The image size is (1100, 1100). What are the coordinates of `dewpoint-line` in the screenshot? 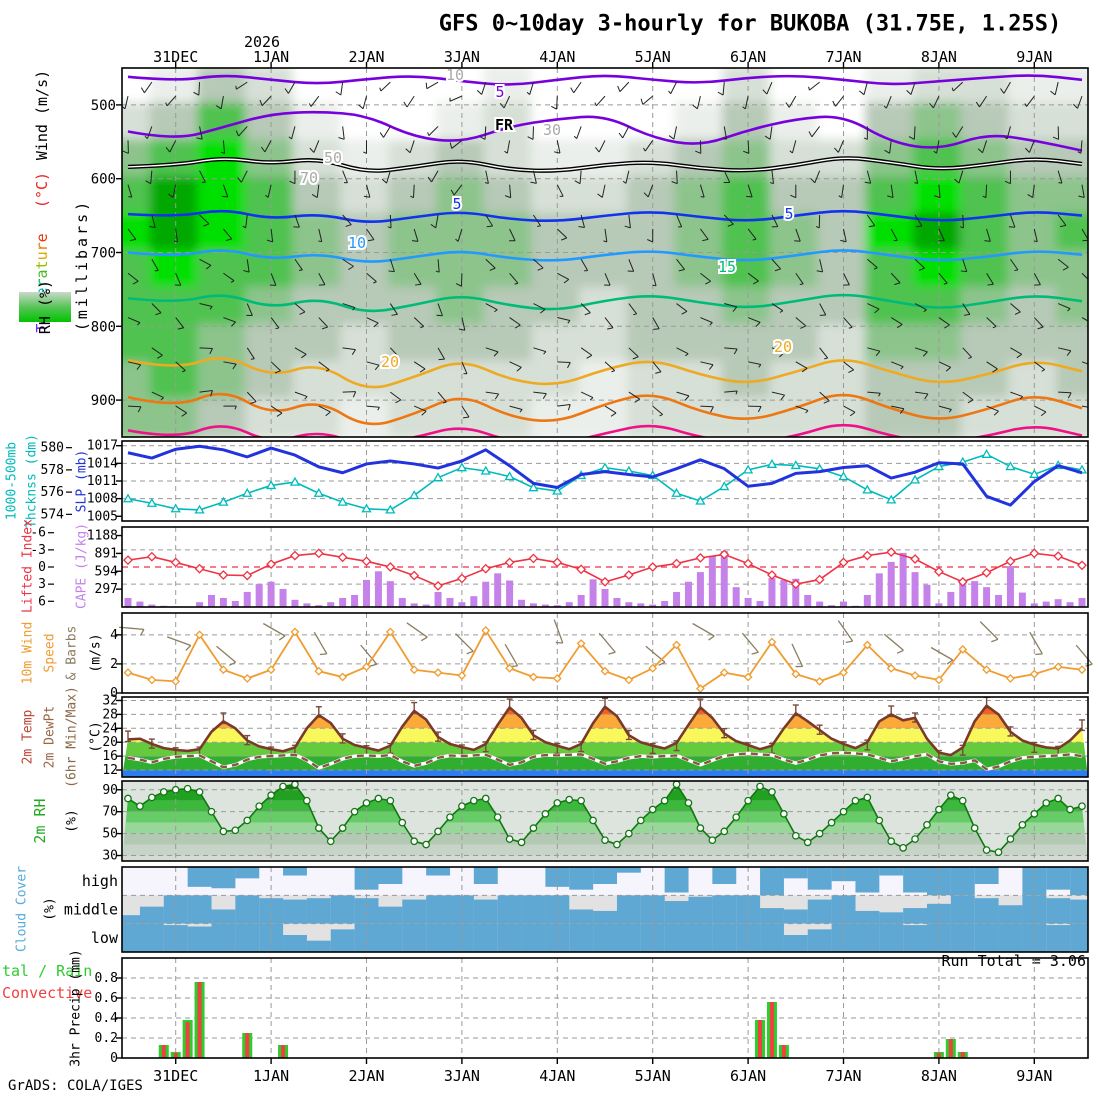 It's located at (605, 761).